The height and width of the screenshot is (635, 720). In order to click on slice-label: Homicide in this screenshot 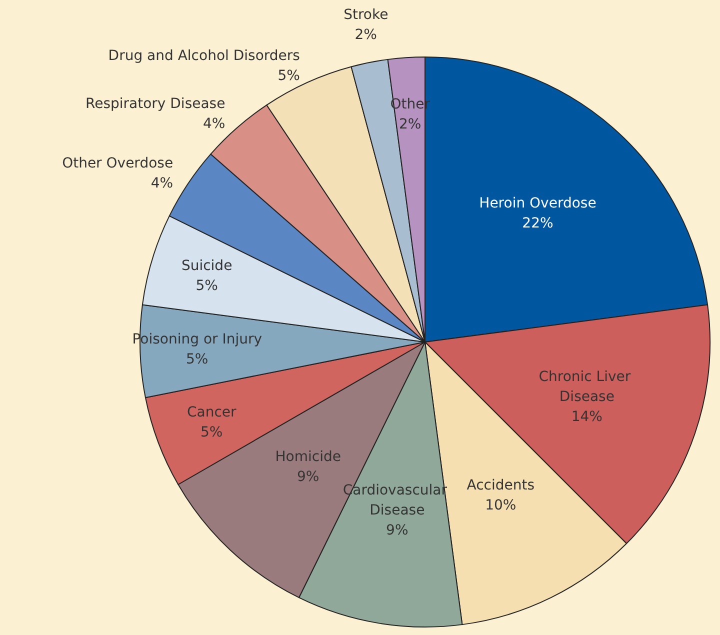, I will do `click(308, 456)`.